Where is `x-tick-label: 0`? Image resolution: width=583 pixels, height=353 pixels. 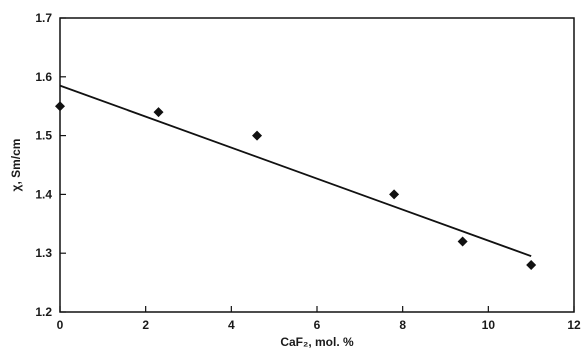
x-tick-label: 0 is located at coordinates (60, 325).